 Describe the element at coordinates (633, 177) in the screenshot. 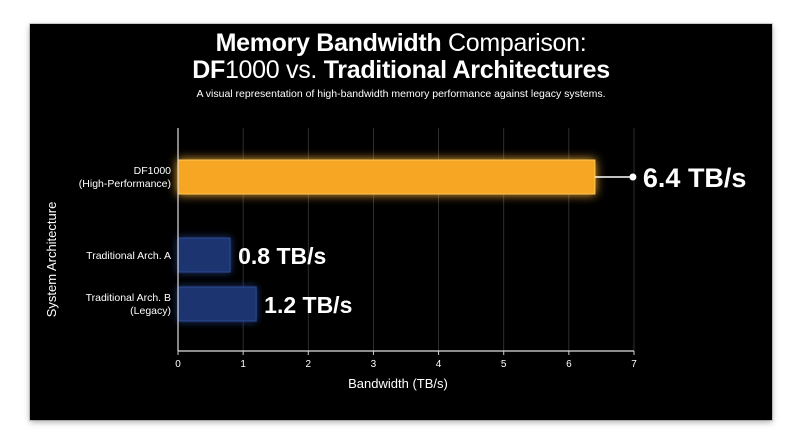

I see `value-leader-dot` at that location.